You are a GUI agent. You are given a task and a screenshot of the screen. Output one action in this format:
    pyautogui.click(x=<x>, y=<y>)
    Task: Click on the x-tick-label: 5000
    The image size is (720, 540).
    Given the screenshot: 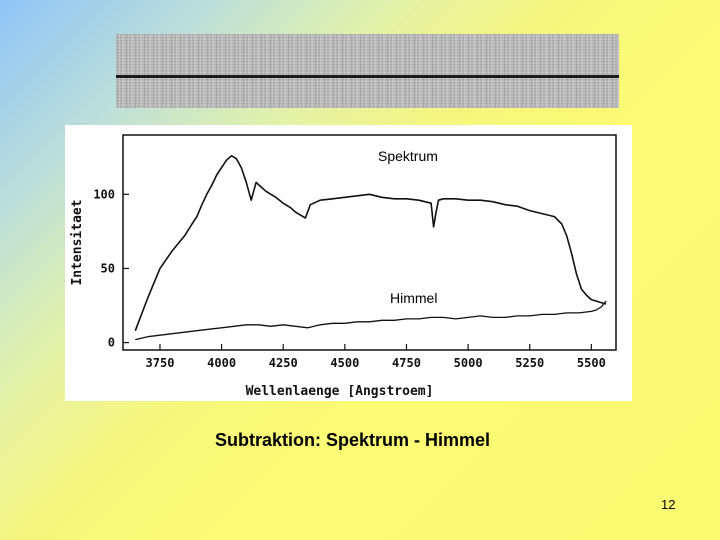 What is the action you would take?
    pyautogui.click(x=468, y=363)
    